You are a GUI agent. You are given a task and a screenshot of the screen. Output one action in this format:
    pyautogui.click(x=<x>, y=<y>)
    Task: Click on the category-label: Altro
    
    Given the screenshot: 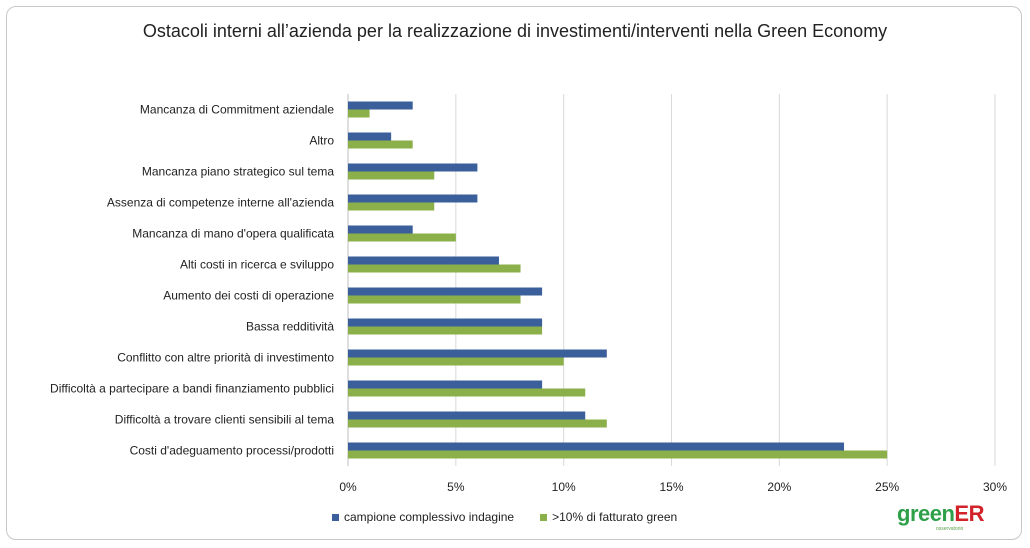 What is the action you would take?
    pyautogui.click(x=321, y=141)
    